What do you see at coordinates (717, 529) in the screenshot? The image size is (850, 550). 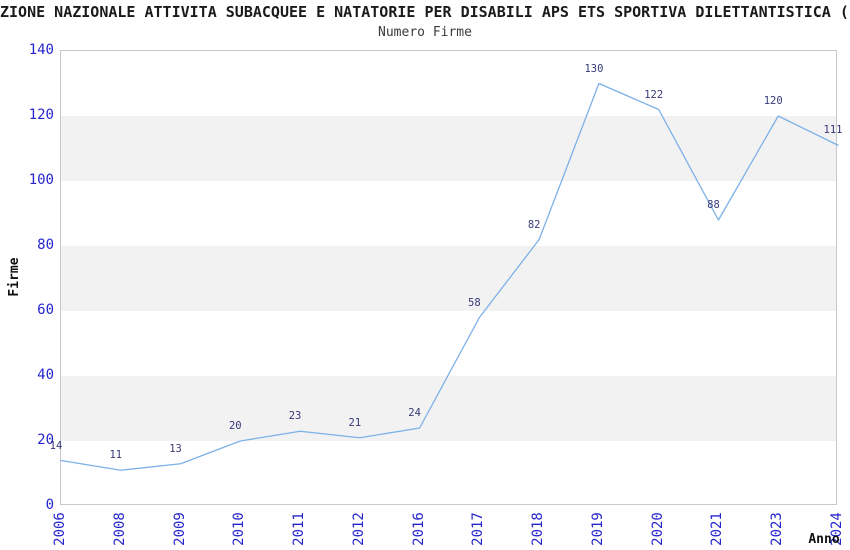 I see `x-tick-label: 2021` at bounding box center [717, 529].